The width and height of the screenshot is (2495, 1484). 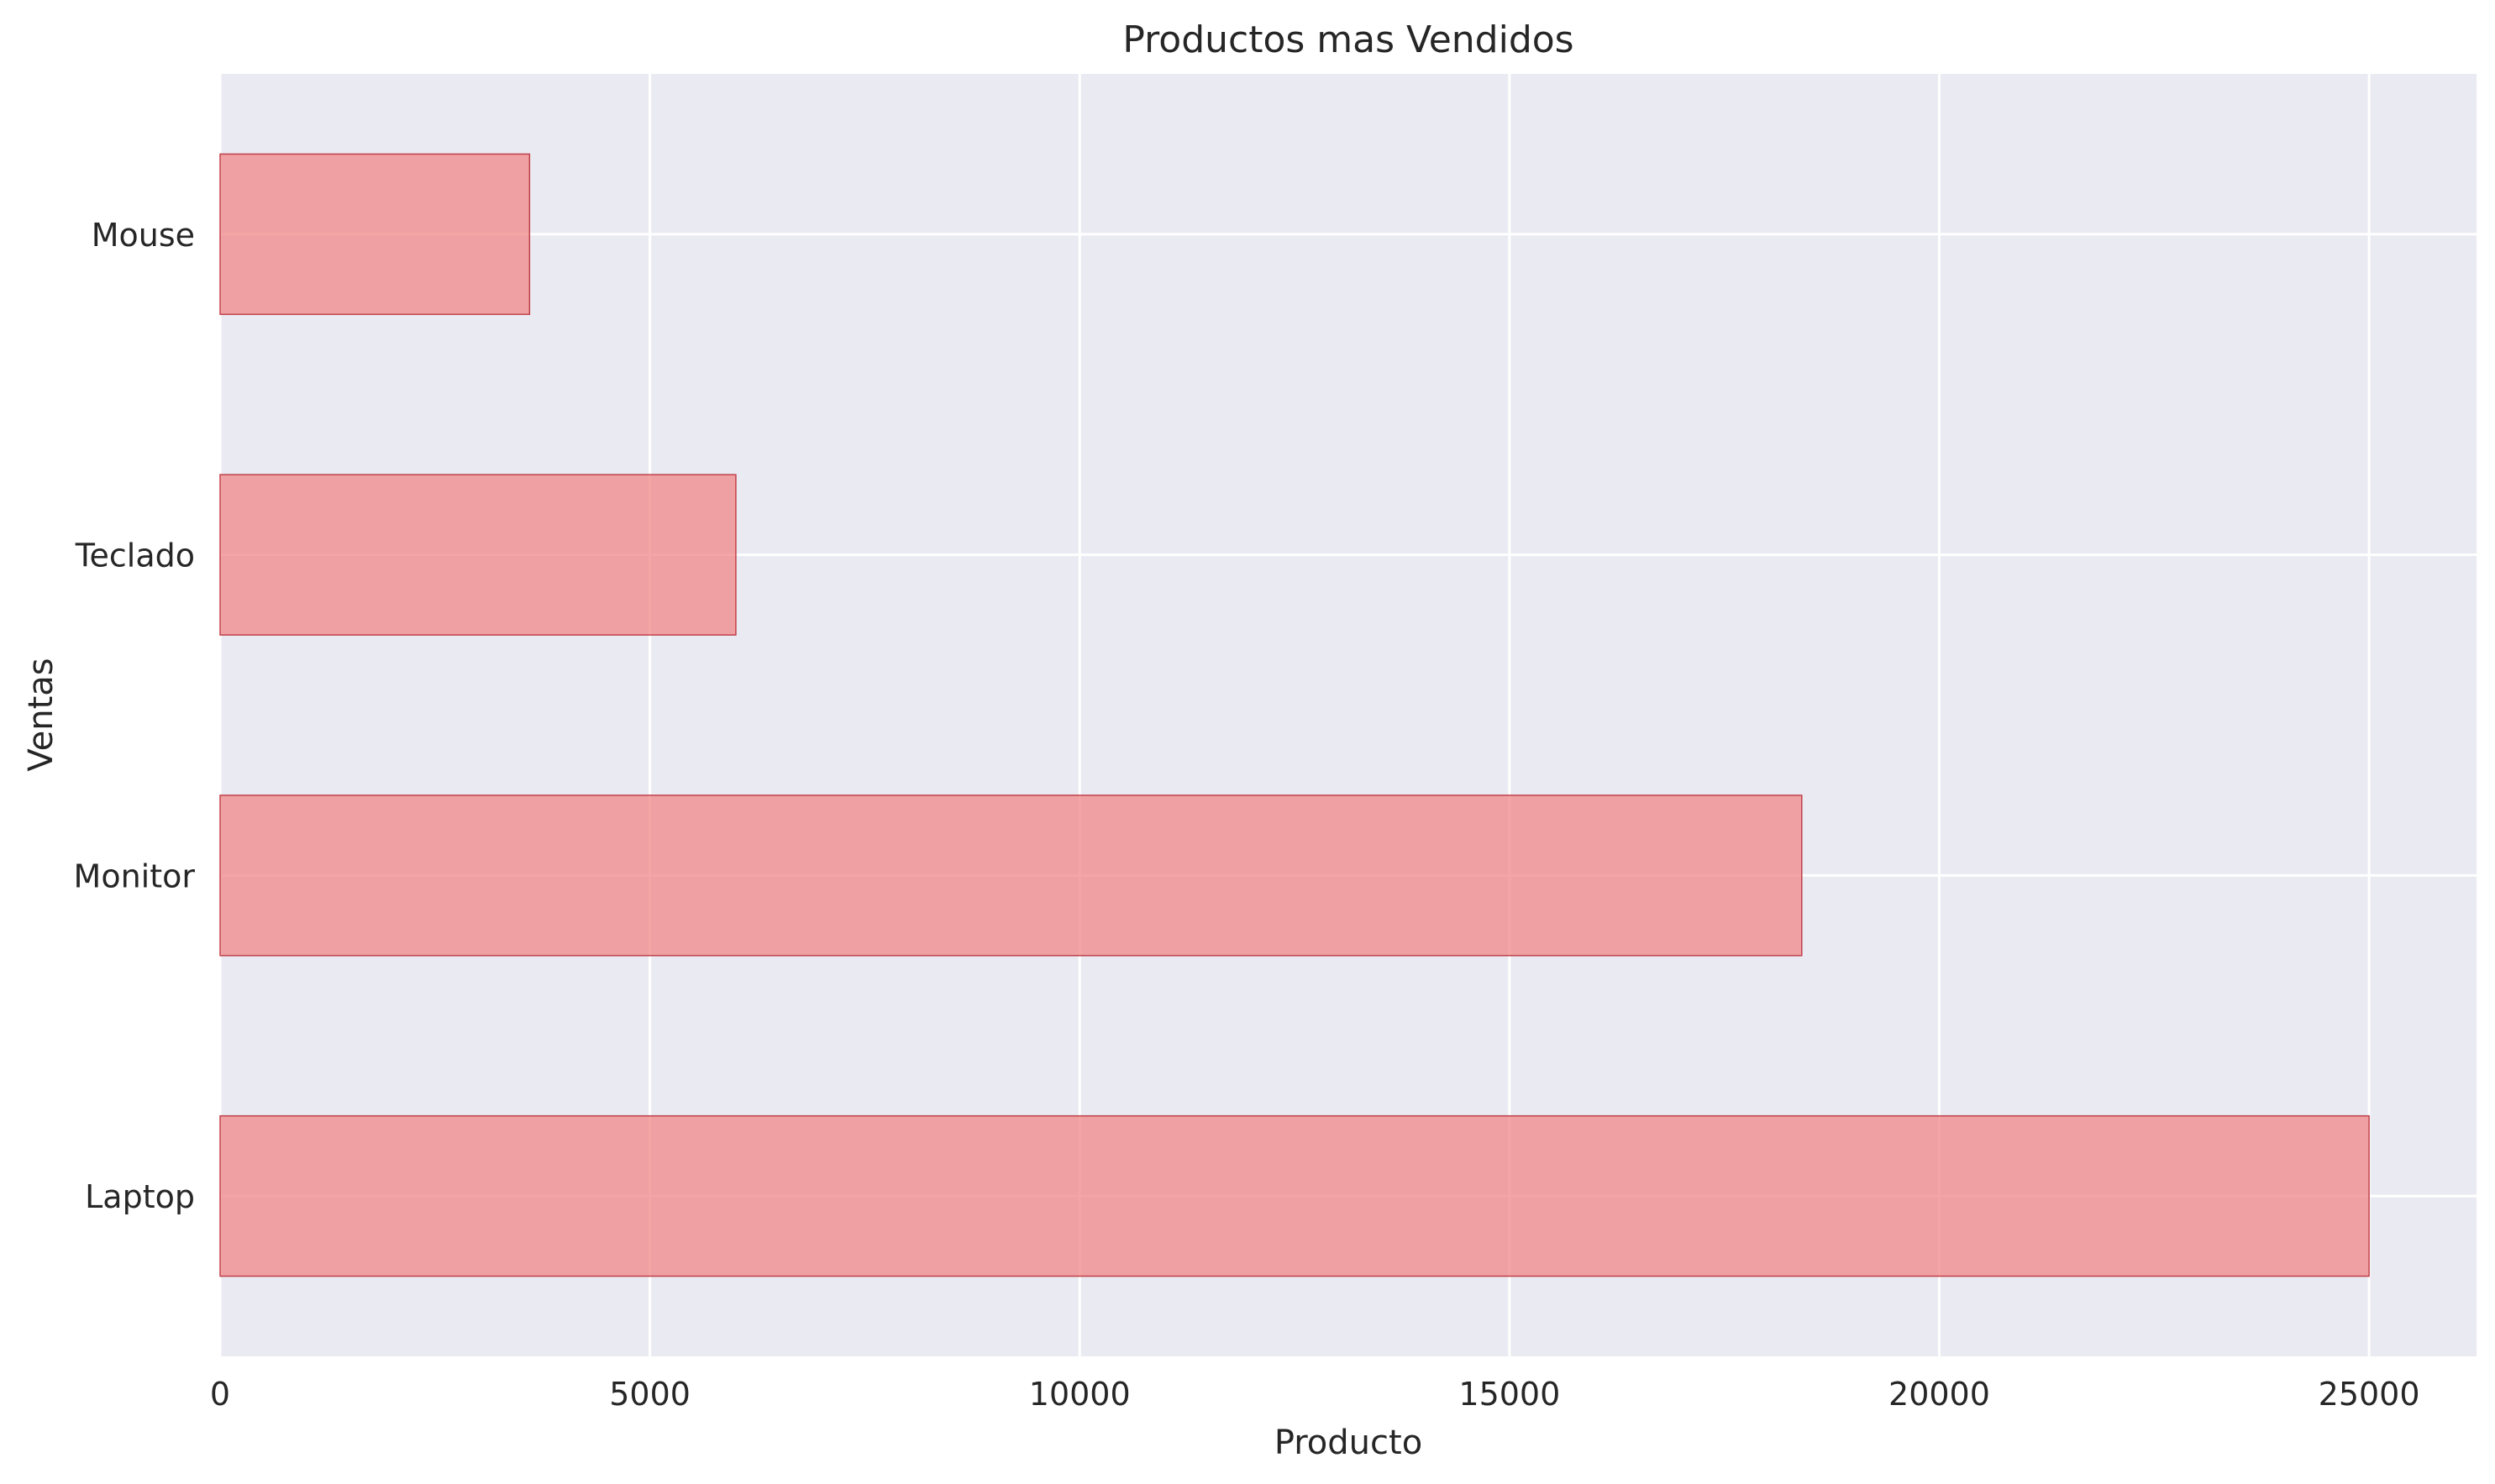 I want to click on bar-laptop, so click(x=1294, y=1196).